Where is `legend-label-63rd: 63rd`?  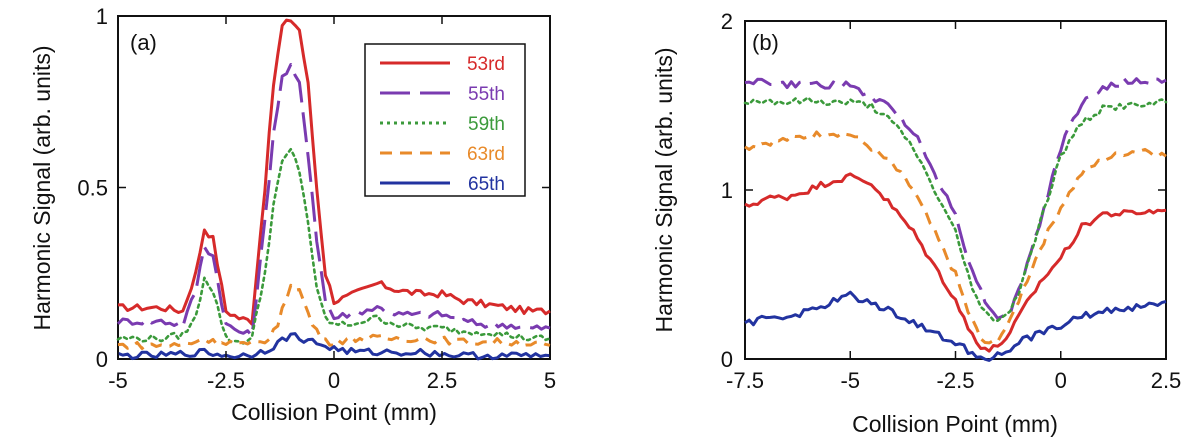 legend-label-63rd: 63rd is located at coordinates (486, 154).